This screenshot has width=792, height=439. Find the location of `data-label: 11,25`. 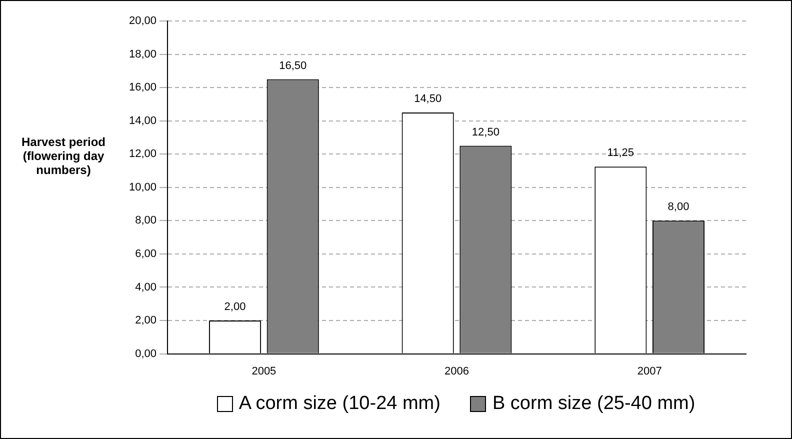

data-label: 11,25 is located at coordinates (620, 153).